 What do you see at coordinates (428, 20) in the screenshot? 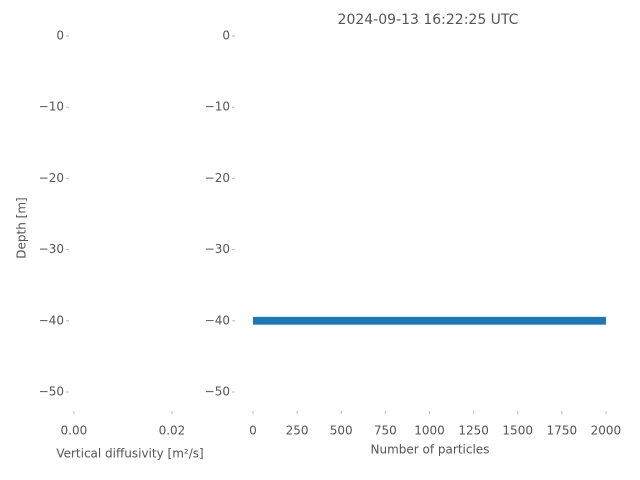
I see `chart-title: 2024-09-13 16:22:25 UTC` at bounding box center [428, 20].